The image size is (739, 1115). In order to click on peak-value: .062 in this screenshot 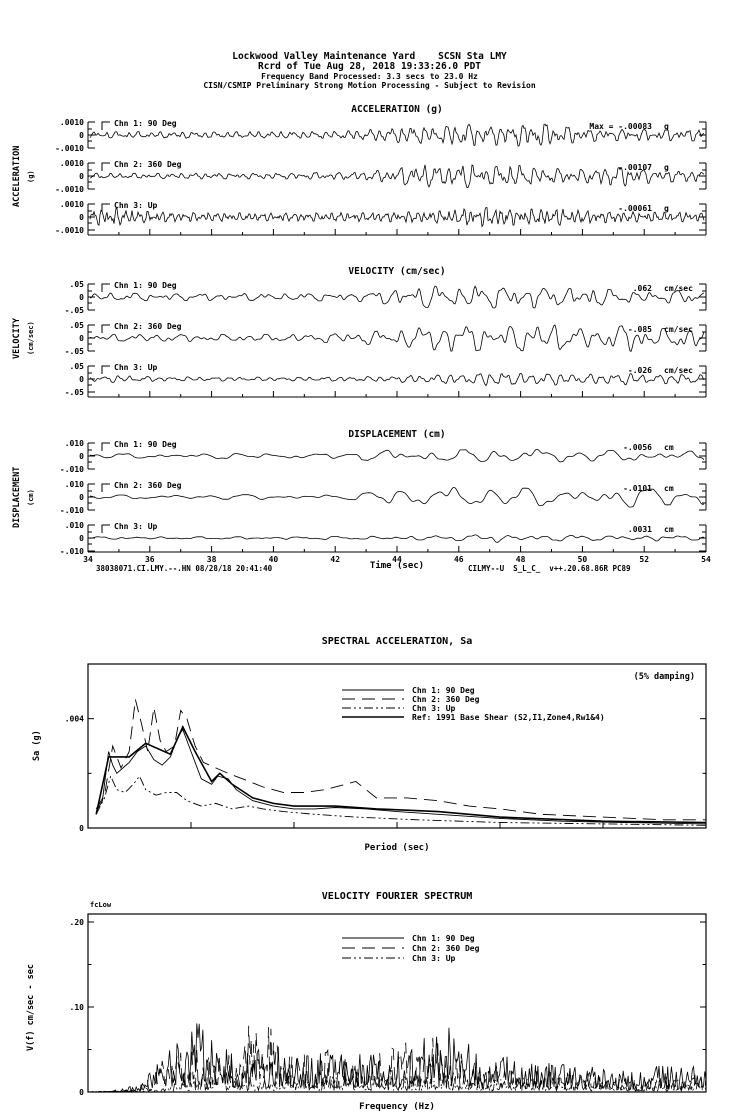, I will do `click(642, 288)`.